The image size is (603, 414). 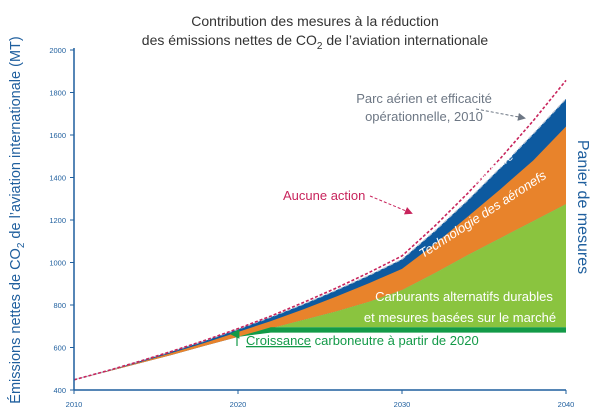 What do you see at coordinates (320, 399) in the screenshot?
I see `x-ticks: 2010 2020 2030 2040` at bounding box center [320, 399].